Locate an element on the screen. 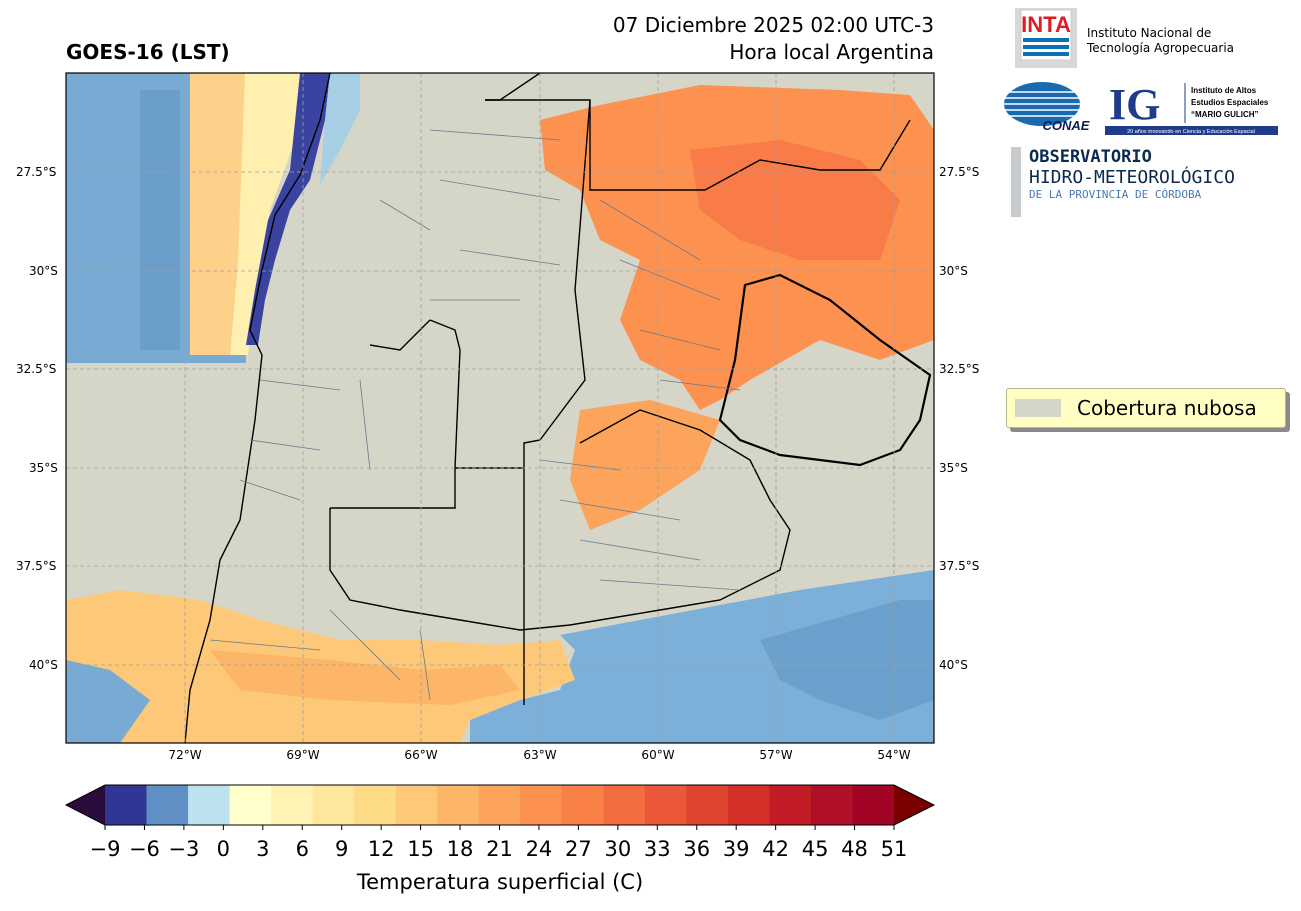 The width and height of the screenshot is (1301, 911). colorbar-tick-label: 12 is located at coordinates (381, 849).